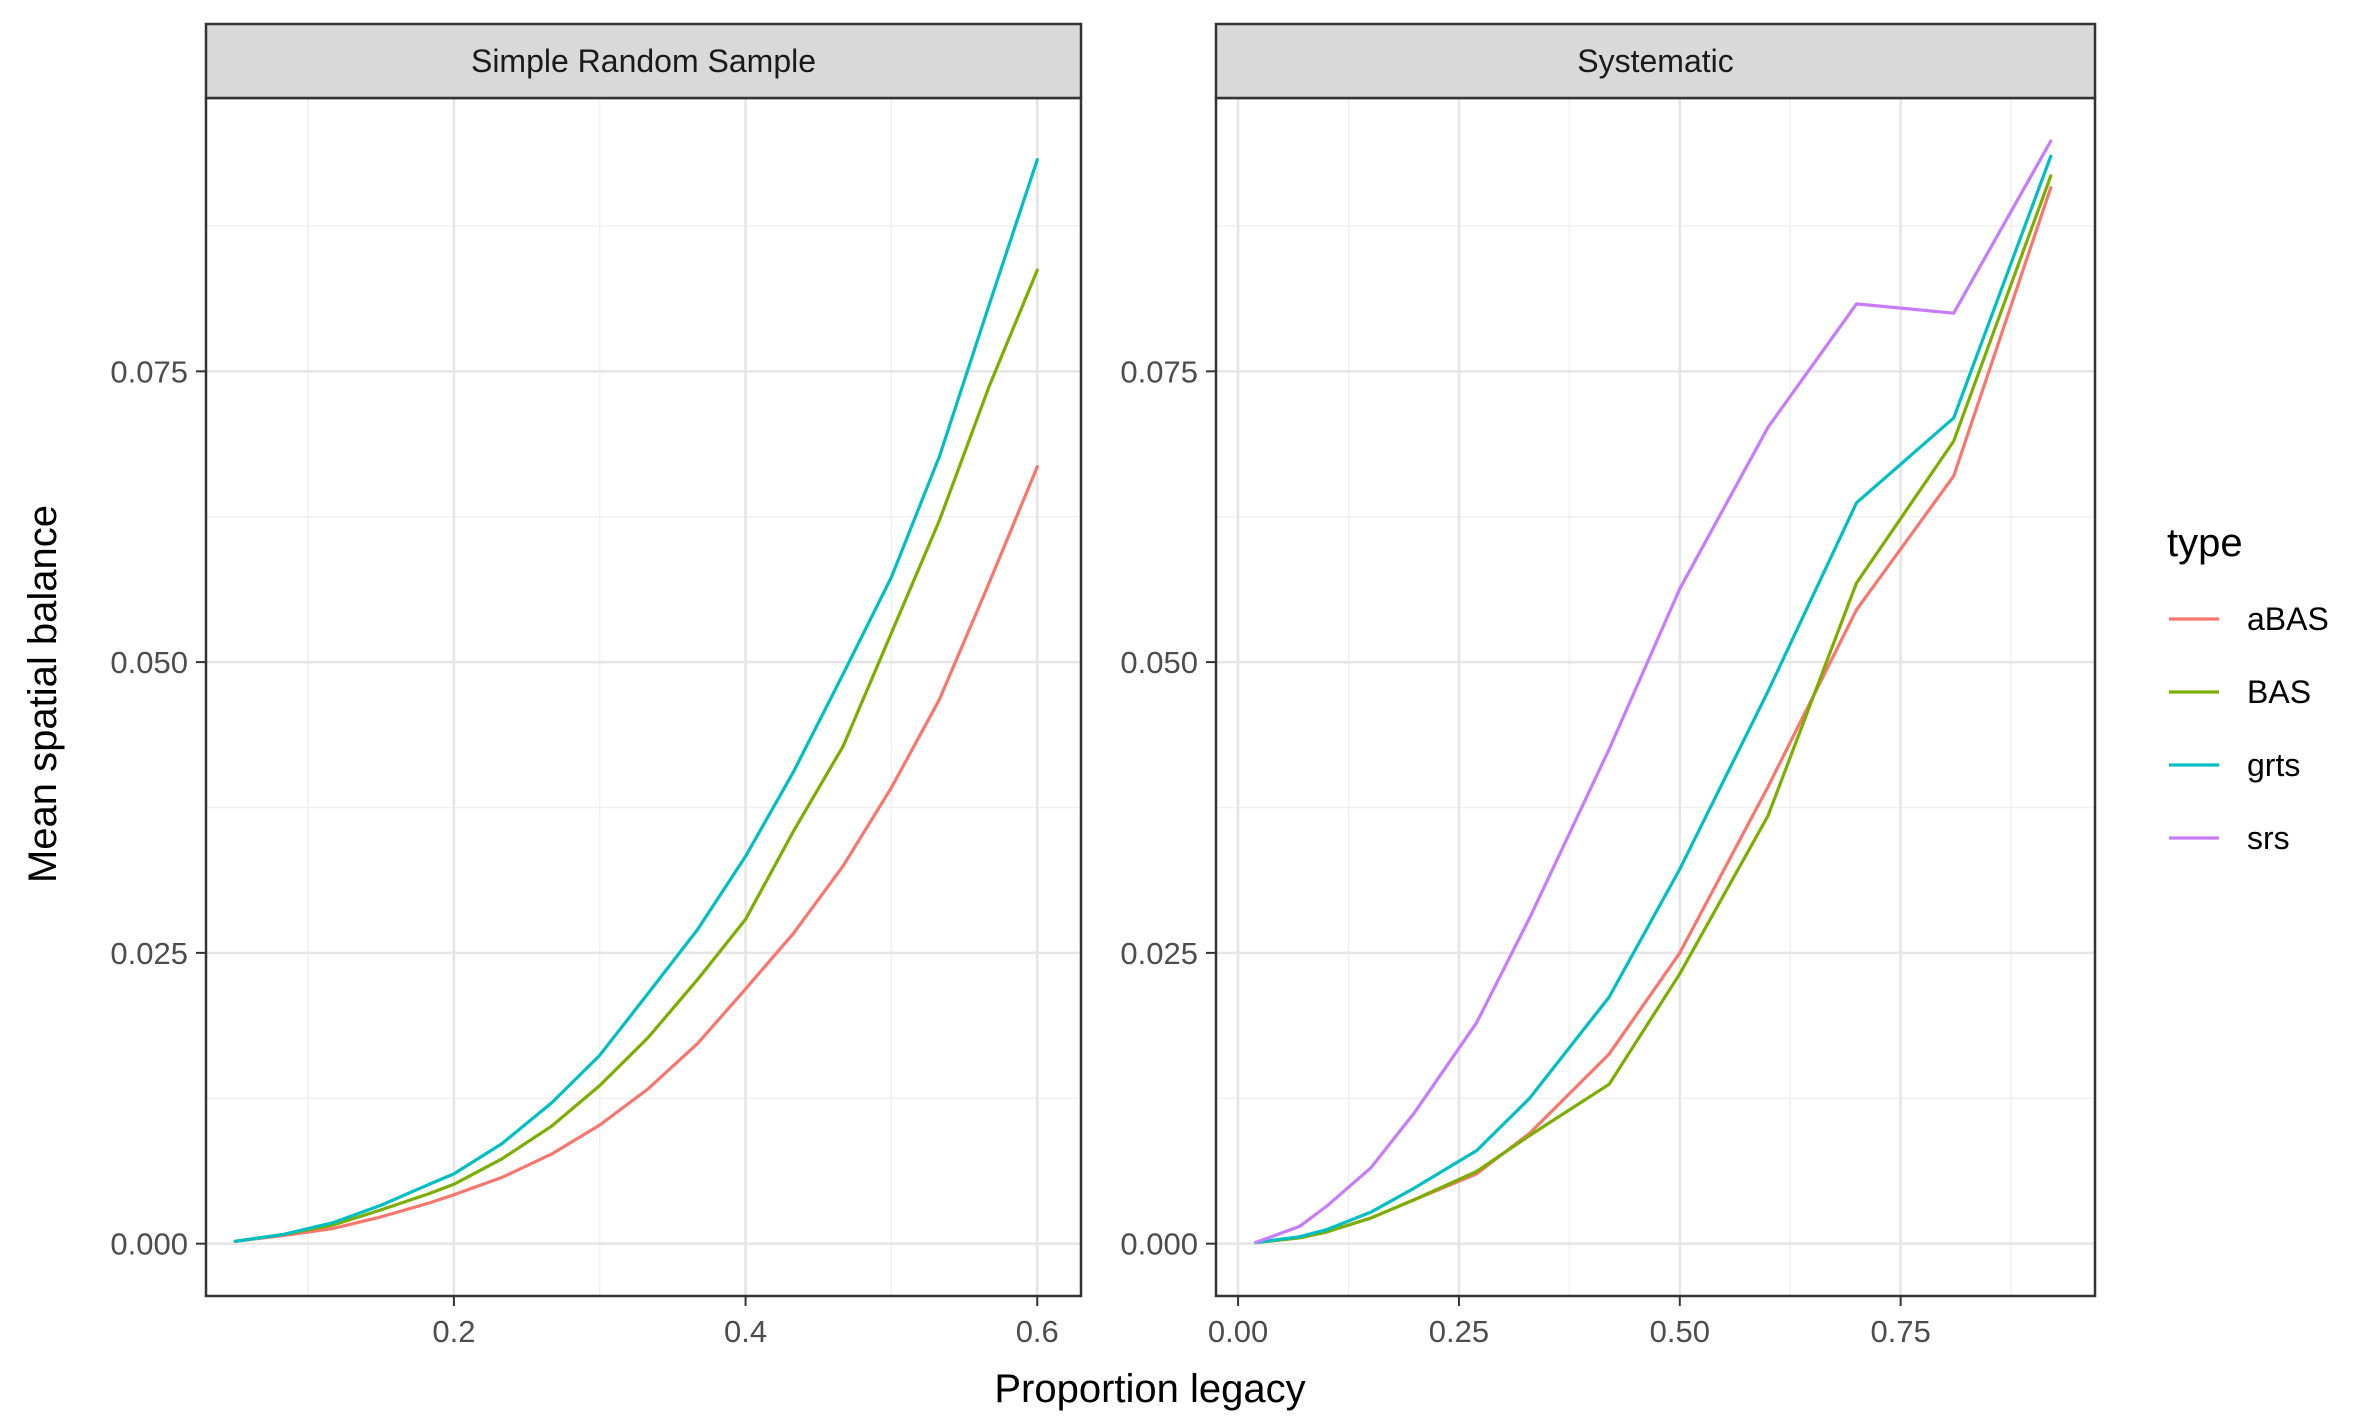 The width and height of the screenshot is (2362, 1417). Describe the element at coordinates (2279, 692) in the screenshot. I see `legend-label-BAS: BAS` at that location.